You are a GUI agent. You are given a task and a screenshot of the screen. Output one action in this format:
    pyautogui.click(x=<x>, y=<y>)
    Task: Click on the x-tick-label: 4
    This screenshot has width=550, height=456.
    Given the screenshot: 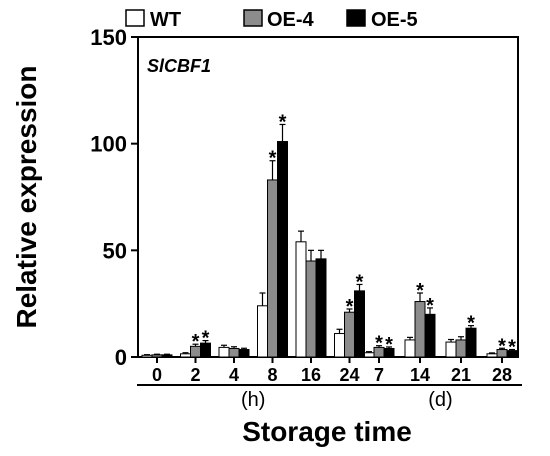 What is the action you would take?
    pyautogui.click(x=234, y=375)
    